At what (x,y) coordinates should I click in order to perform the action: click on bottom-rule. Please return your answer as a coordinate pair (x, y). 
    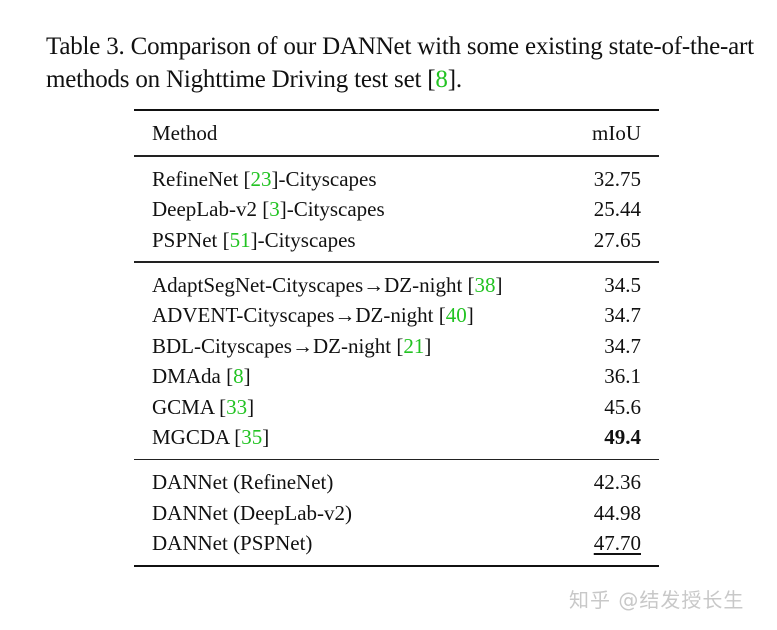
    Looking at the image, I should click on (396, 565).